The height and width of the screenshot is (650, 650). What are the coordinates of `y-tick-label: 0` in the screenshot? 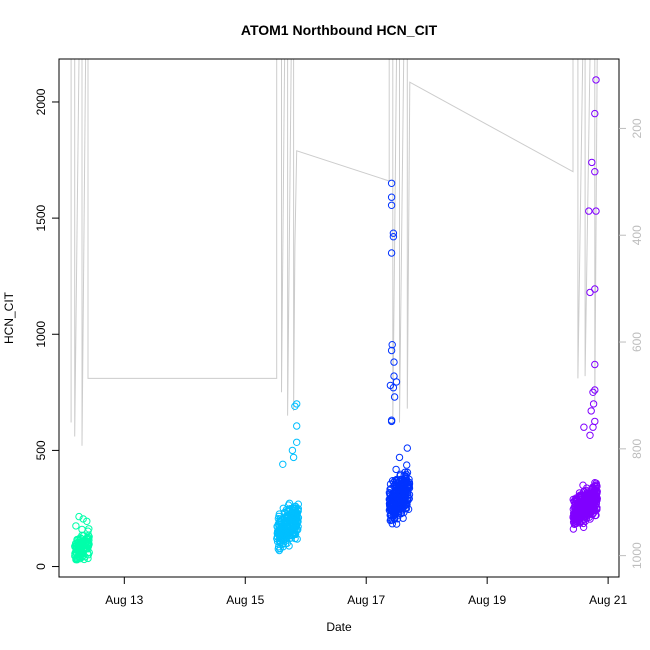 It's located at (41, 566).